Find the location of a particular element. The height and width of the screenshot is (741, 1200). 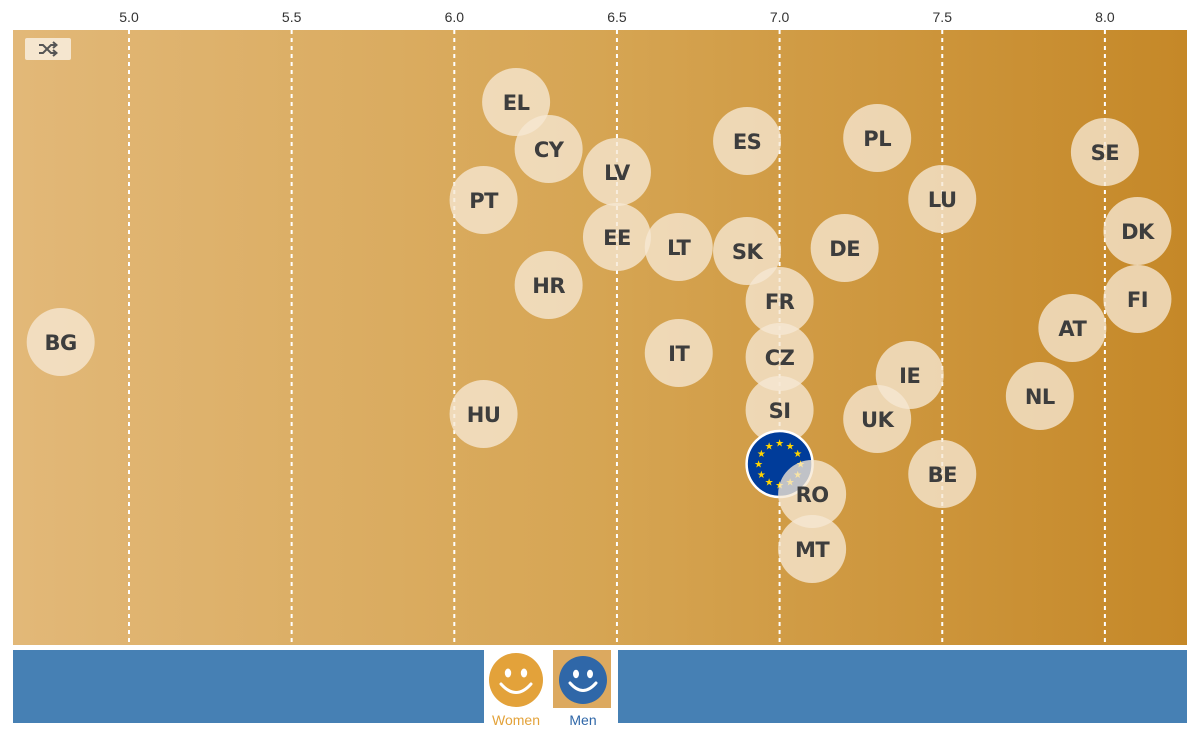

bubble-label: IT is located at coordinates (679, 354).